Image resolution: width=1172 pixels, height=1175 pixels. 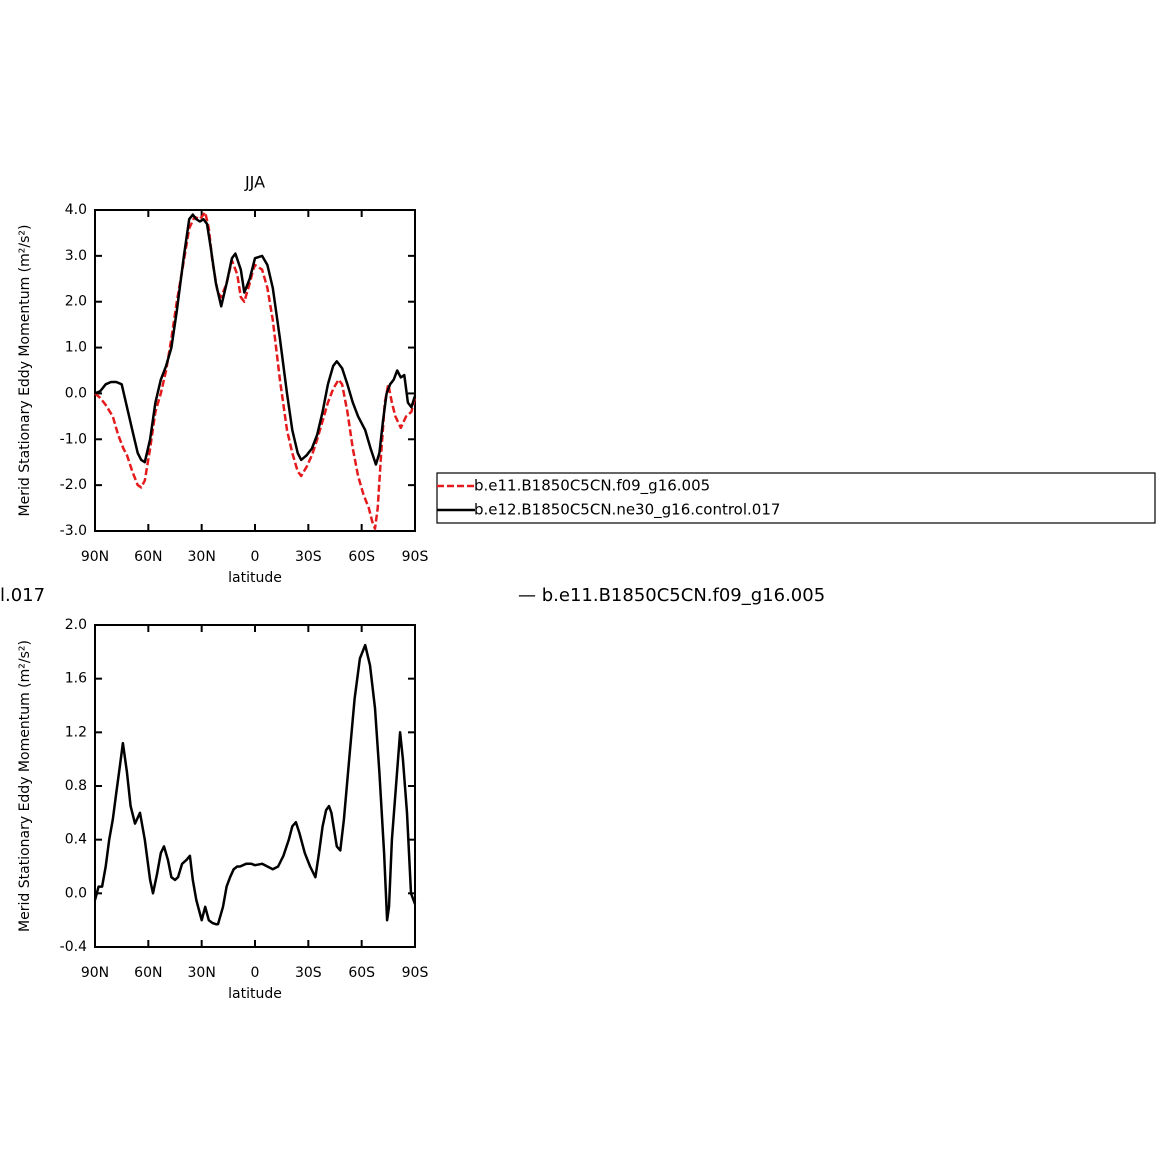 I want to click on y-tick-label: 1.0, so click(x=76, y=348).